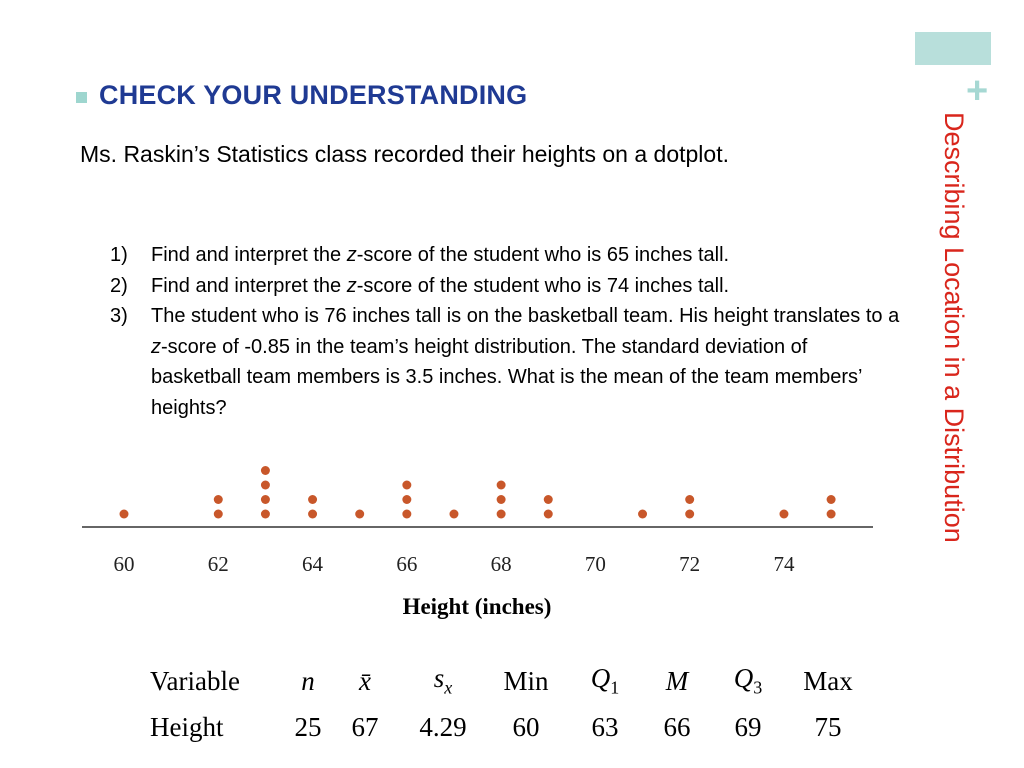 The height and width of the screenshot is (768, 1024). Describe the element at coordinates (748, 726) in the screenshot. I see `table-cell: 69` at that location.